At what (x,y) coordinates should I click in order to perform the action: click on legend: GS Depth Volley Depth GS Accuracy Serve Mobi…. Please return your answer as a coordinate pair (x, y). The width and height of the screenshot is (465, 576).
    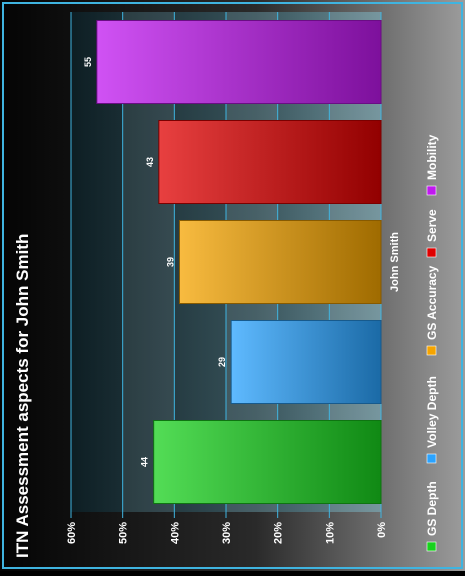
    Looking at the image, I should click on (432, 343).